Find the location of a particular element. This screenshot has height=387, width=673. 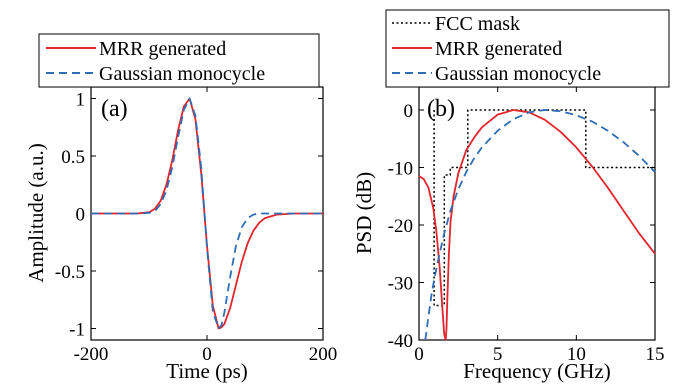

y-tick-label: -10 is located at coordinates (400, 169).